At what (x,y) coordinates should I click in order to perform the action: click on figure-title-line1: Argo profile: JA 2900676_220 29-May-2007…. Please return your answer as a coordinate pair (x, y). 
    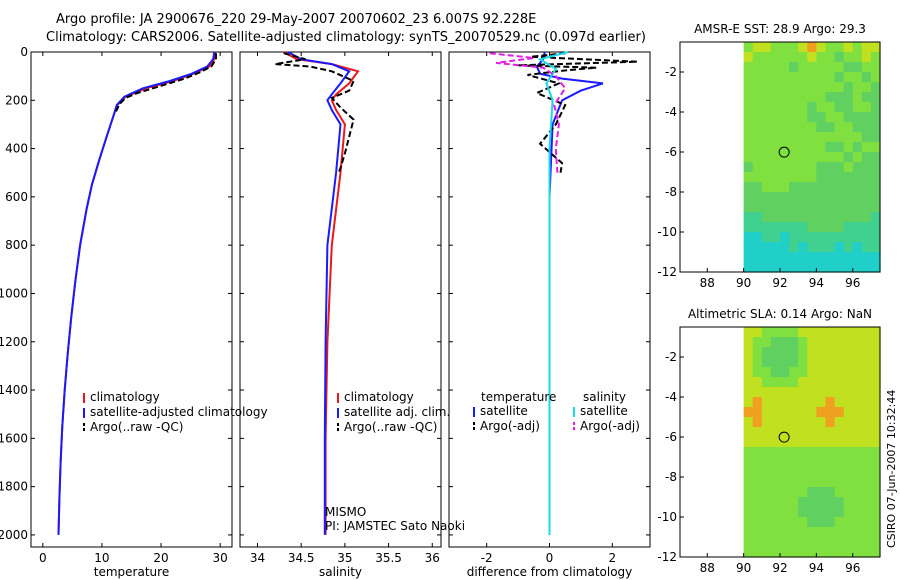
    Looking at the image, I should click on (296, 19).